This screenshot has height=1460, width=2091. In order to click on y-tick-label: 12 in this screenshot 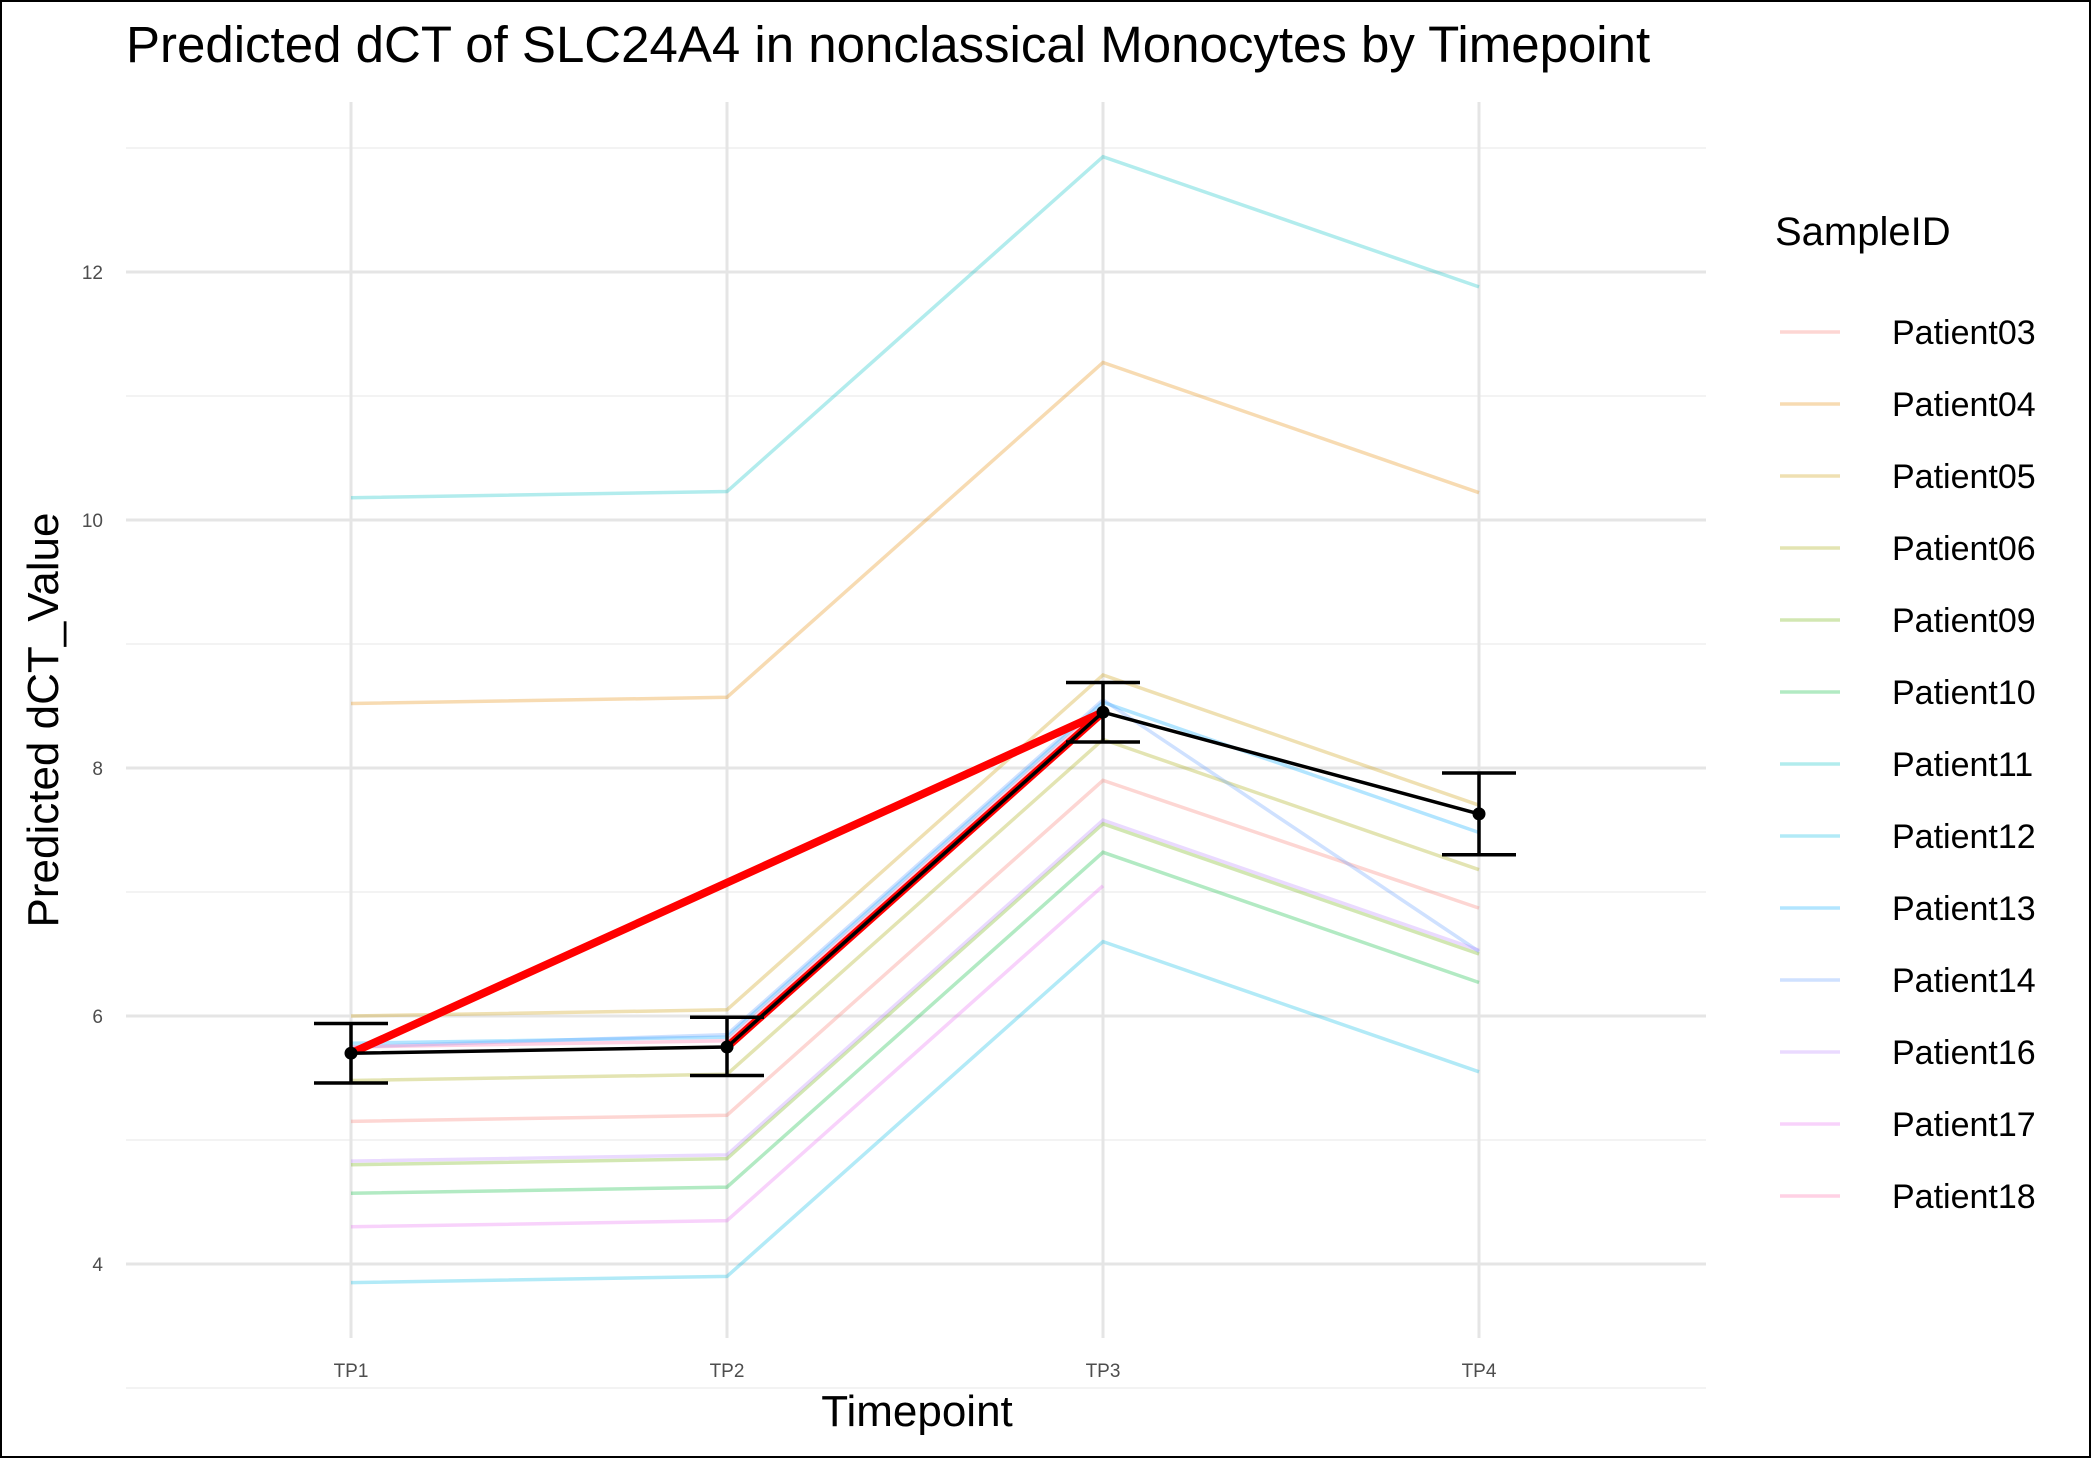, I will do `click(92, 273)`.